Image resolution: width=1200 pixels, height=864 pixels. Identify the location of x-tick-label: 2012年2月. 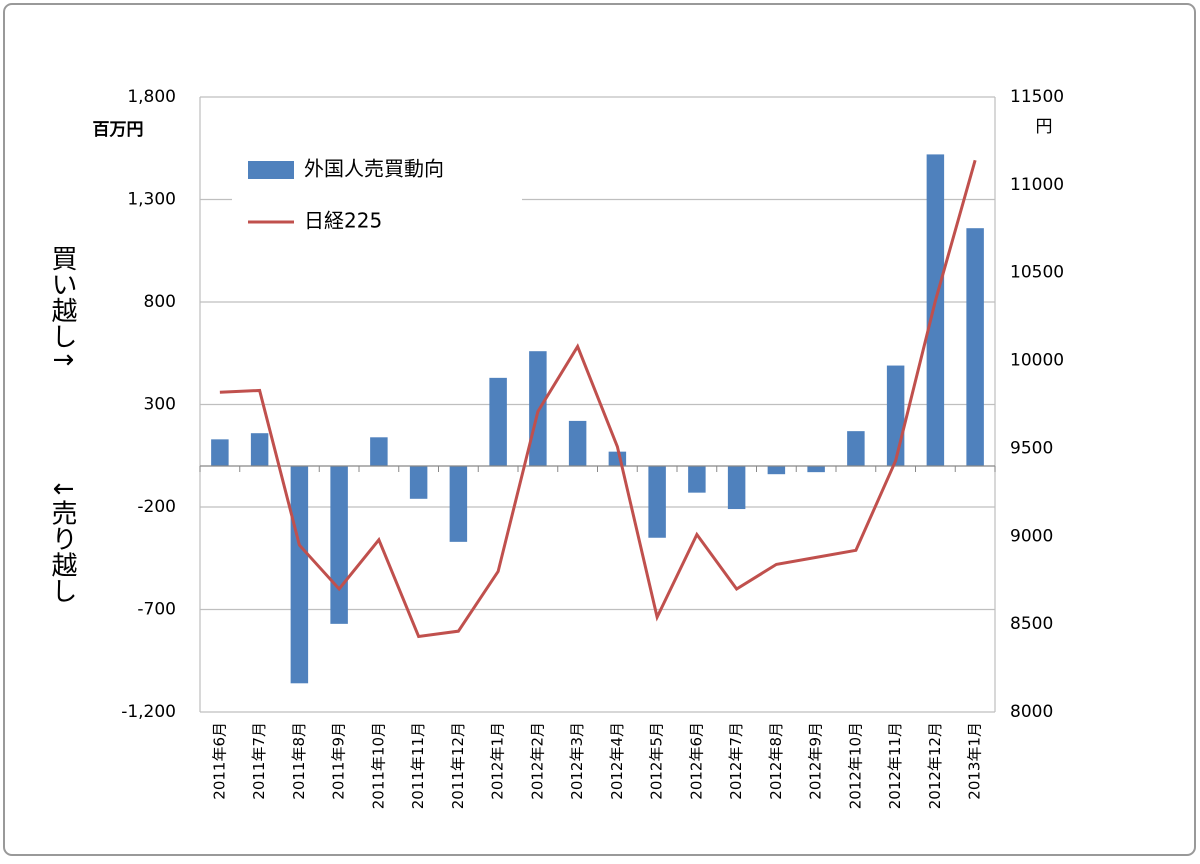
(537, 761).